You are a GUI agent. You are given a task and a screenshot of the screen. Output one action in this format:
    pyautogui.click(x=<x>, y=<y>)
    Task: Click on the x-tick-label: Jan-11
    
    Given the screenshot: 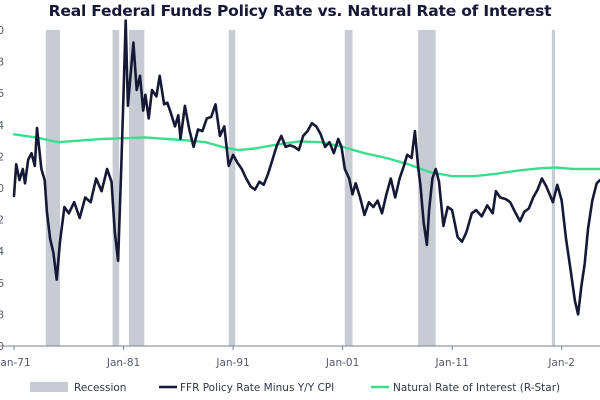 What is the action you would take?
    pyautogui.click(x=451, y=363)
    